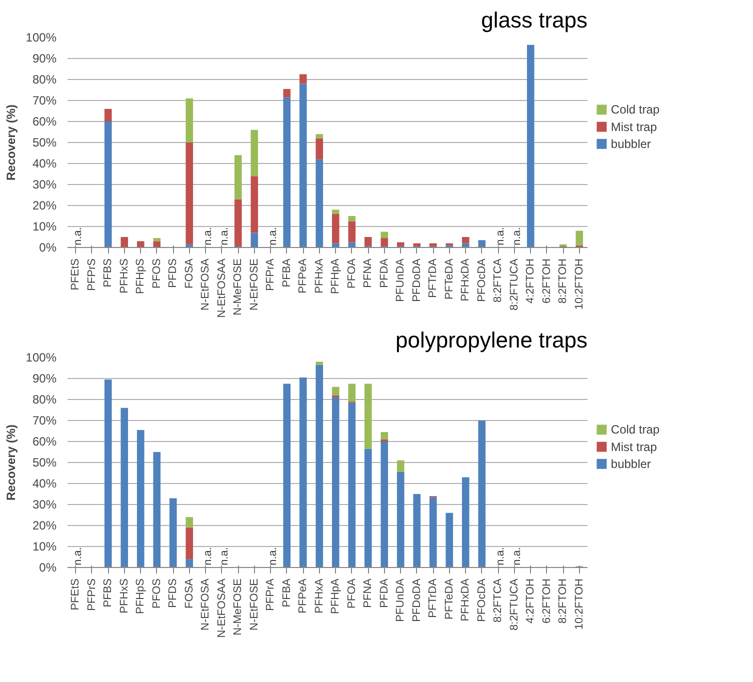 The image size is (753, 682). Describe the element at coordinates (286, 273) in the screenshot. I see `x-tick-label: PFBA` at that location.